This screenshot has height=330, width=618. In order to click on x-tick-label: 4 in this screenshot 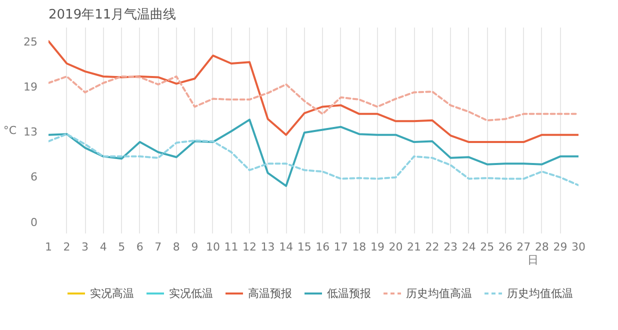, I will do `click(103, 247)`.